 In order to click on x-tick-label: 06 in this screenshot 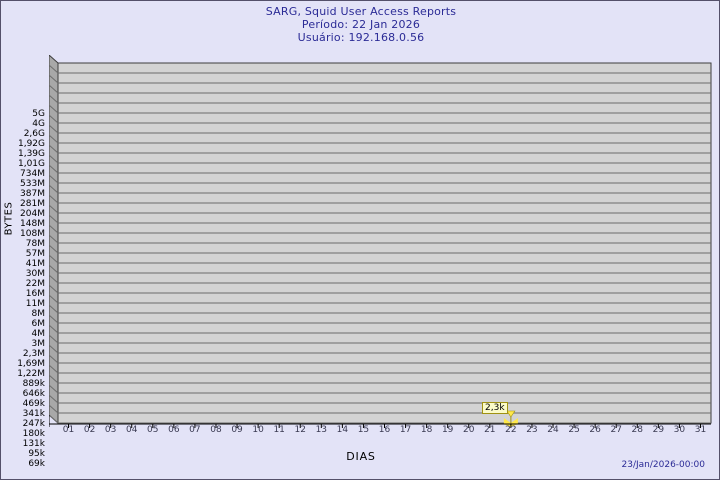, I will do `click(174, 430)`.